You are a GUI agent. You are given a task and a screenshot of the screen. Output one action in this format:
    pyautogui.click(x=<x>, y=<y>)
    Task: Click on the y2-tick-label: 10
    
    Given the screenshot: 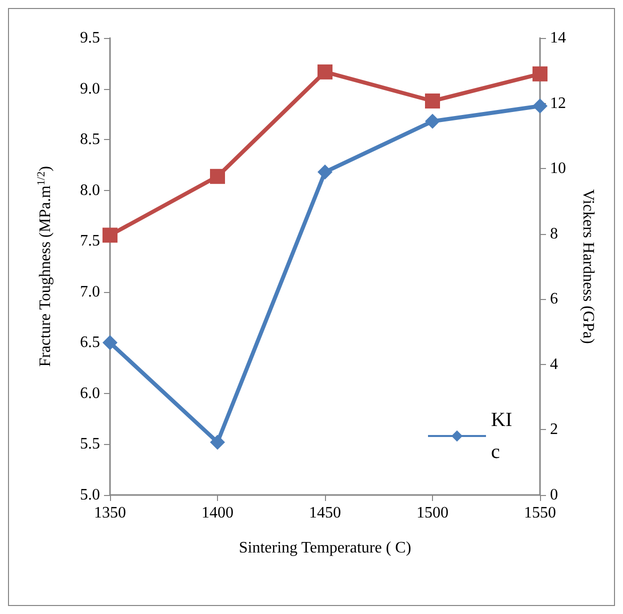 What is the action you would take?
    pyautogui.click(x=558, y=169)
    